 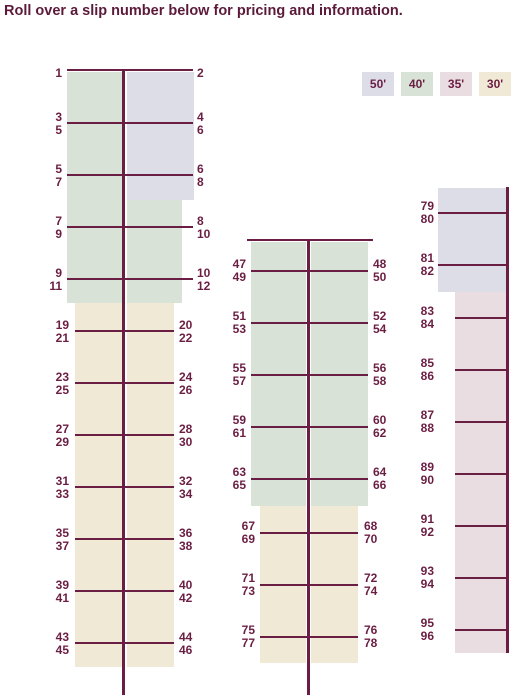 What do you see at coordinates (427, 480) in the screenshot?
I see `slip-number-90: 90` at bounding box center [427, 480].